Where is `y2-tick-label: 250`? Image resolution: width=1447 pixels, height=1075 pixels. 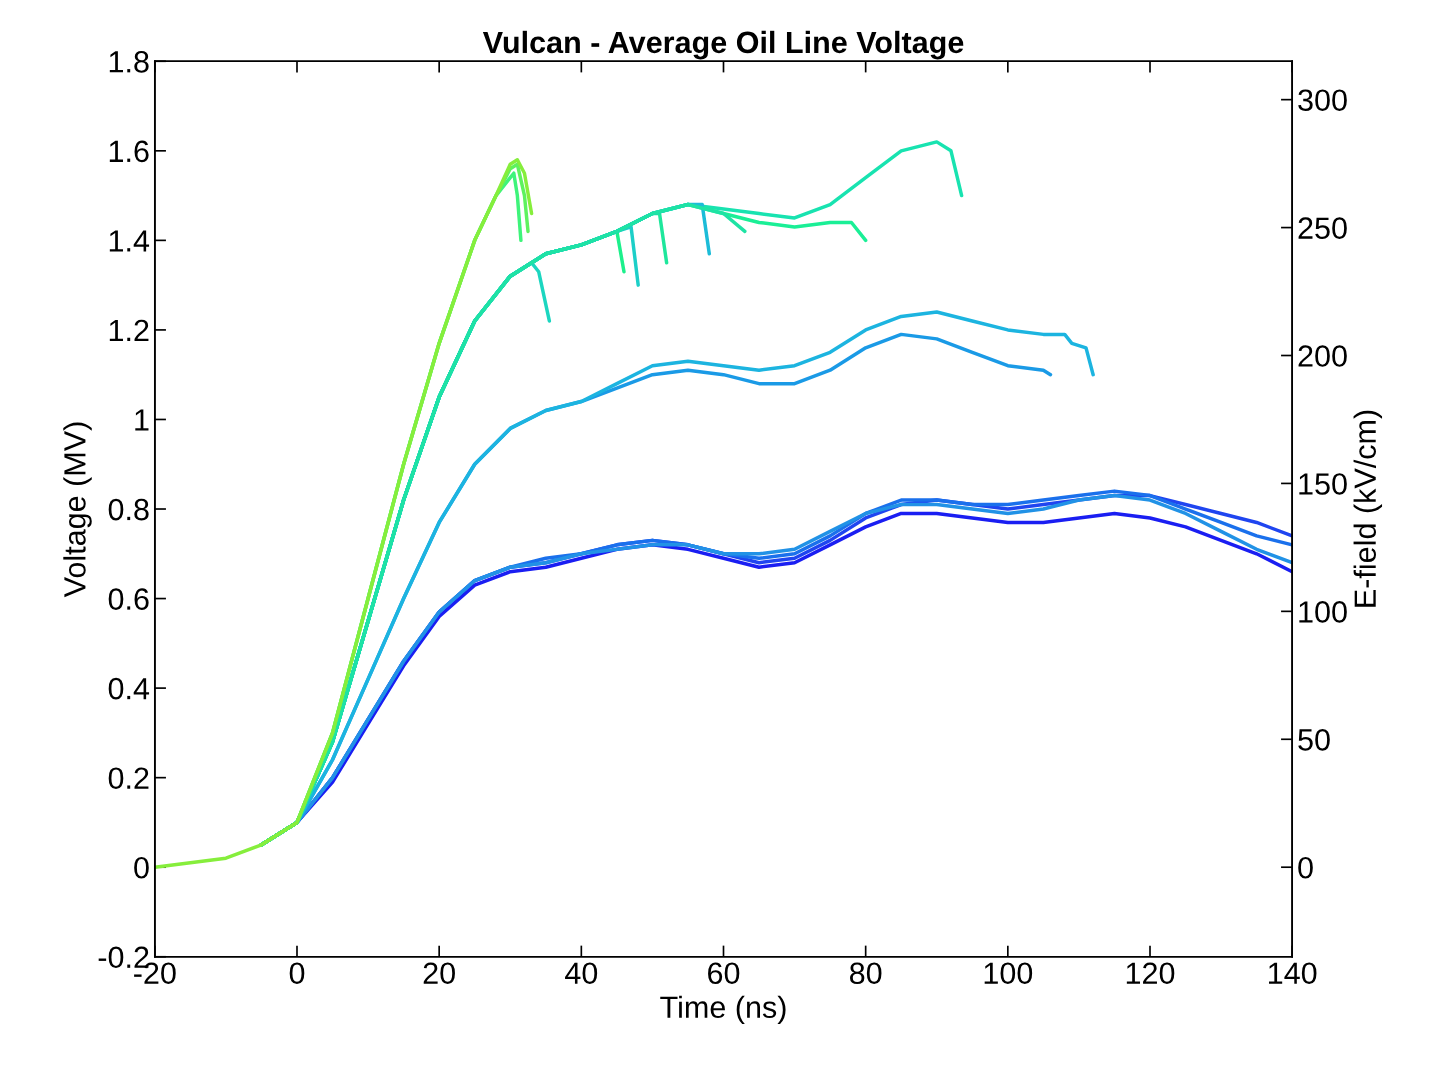
y2-tick-label: 250 is located at coordinates (1322, 228).